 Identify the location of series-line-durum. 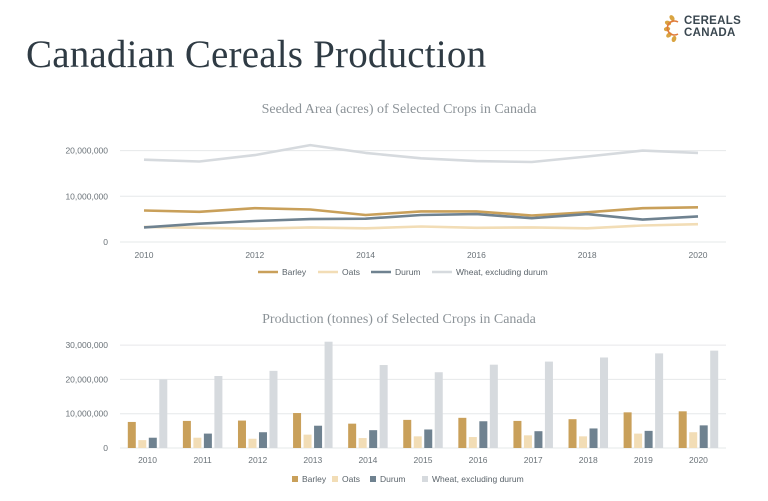
(421, 220).